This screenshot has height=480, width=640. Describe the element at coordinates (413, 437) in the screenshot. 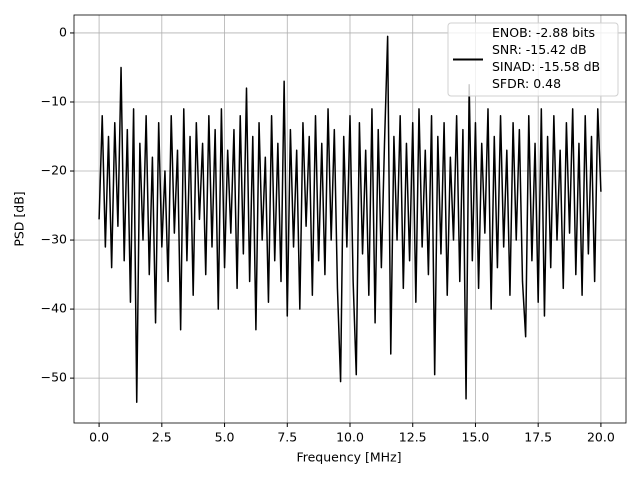

I see `x-tick-label: 12.5` at that location.